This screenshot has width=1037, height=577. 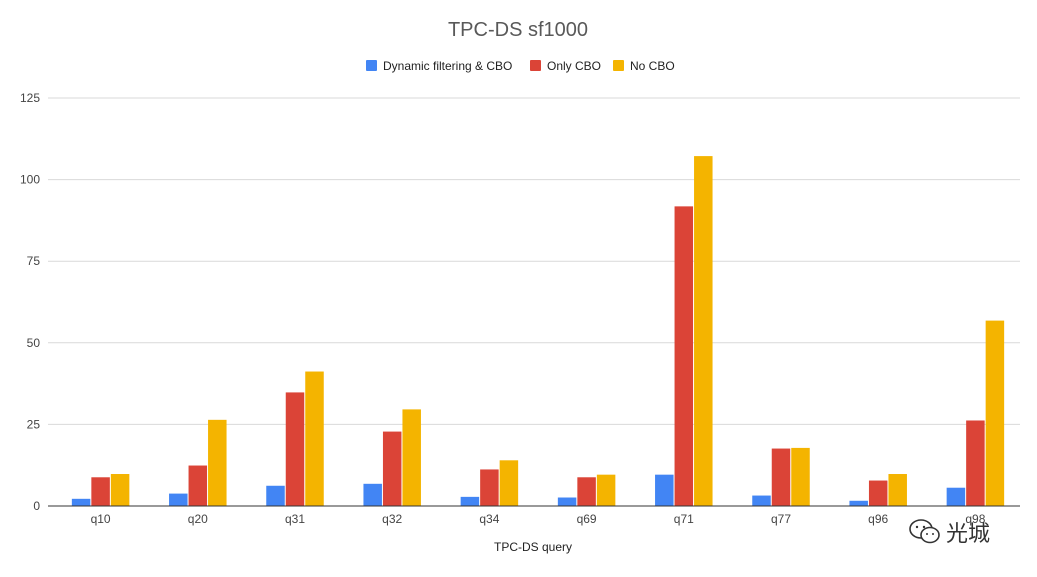 I want to click on y-tick-label: 50, so click(x=34, y=343).